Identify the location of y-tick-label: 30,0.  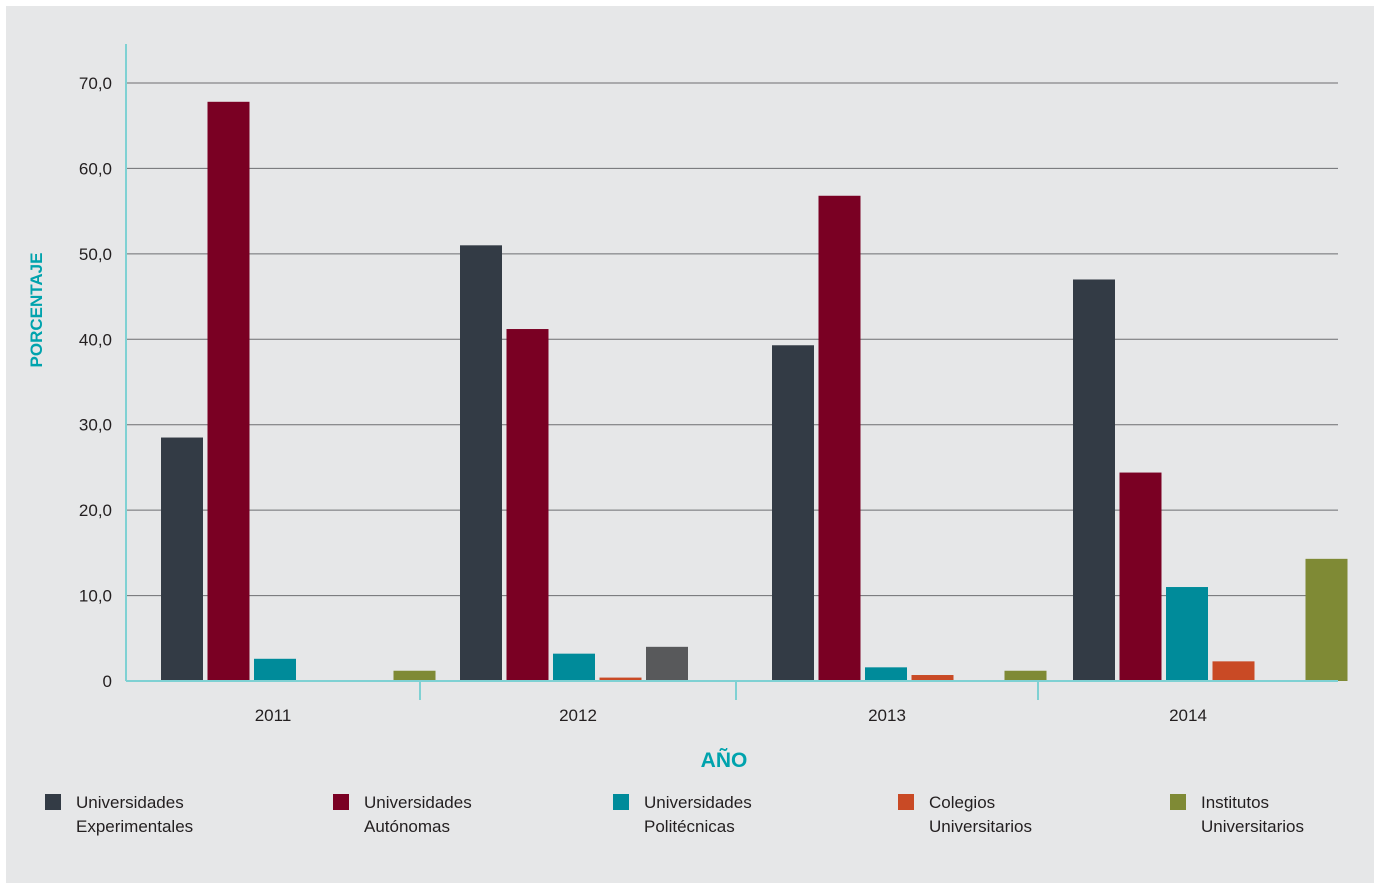
(95, 425).